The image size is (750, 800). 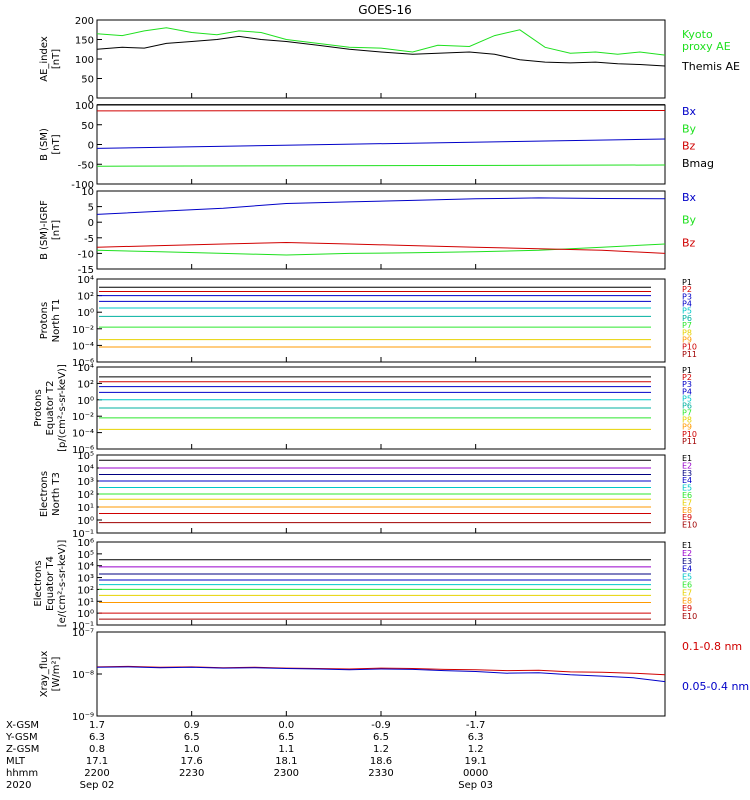 What do you see at coordinates (56, 321) in the screenshot?
I see `y-axis-label: North T1` at bounding box center [56, 321].